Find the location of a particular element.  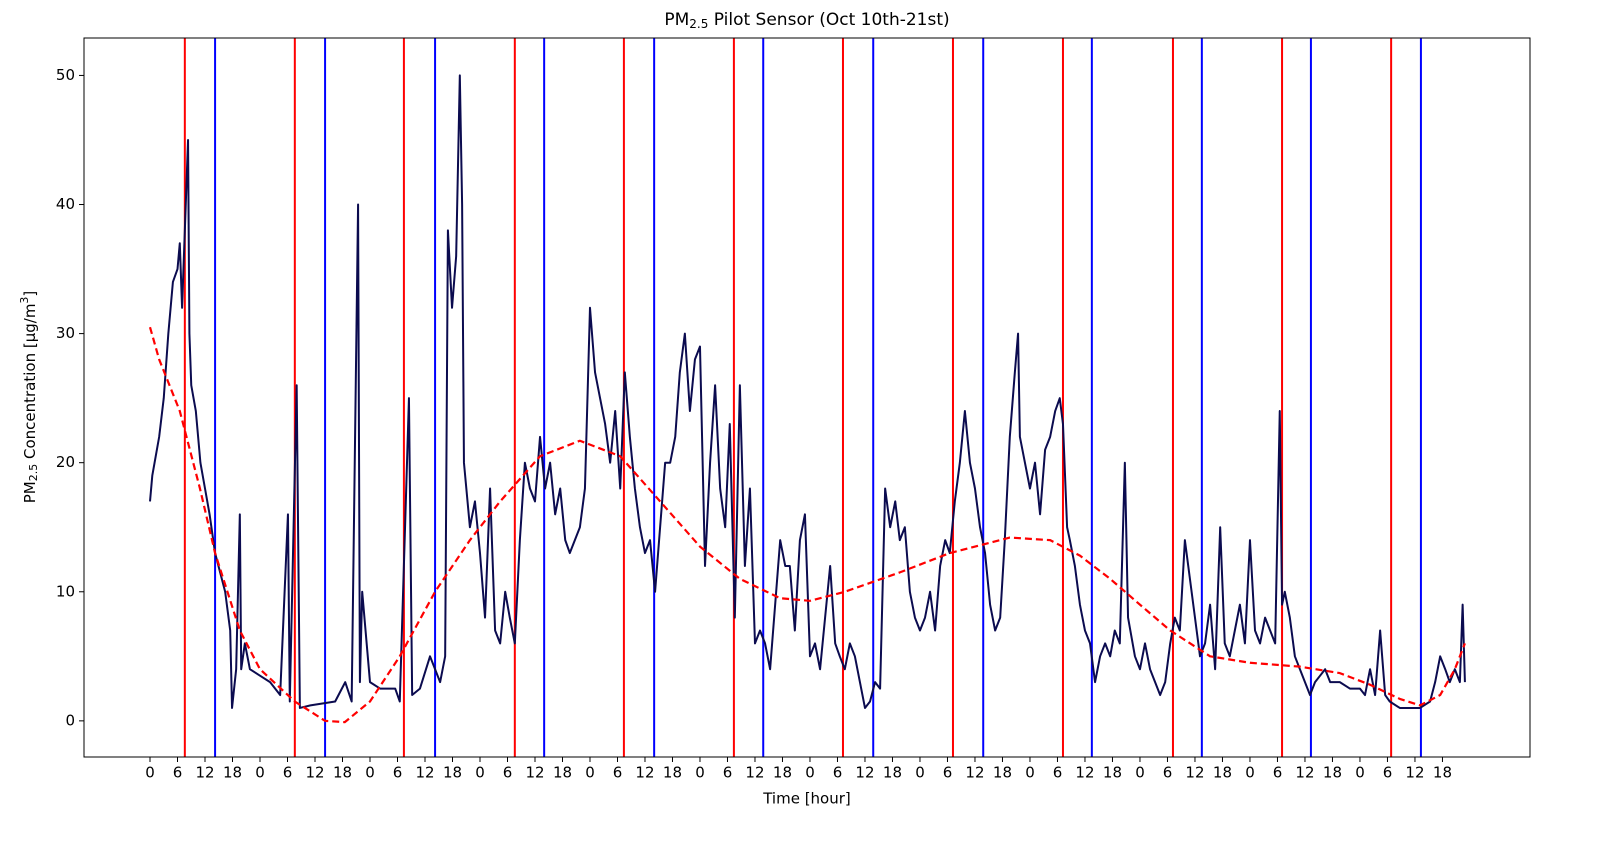

title-part: Pilot Sensor (Oct 10th-21st) is located at coordinates (828, 20).